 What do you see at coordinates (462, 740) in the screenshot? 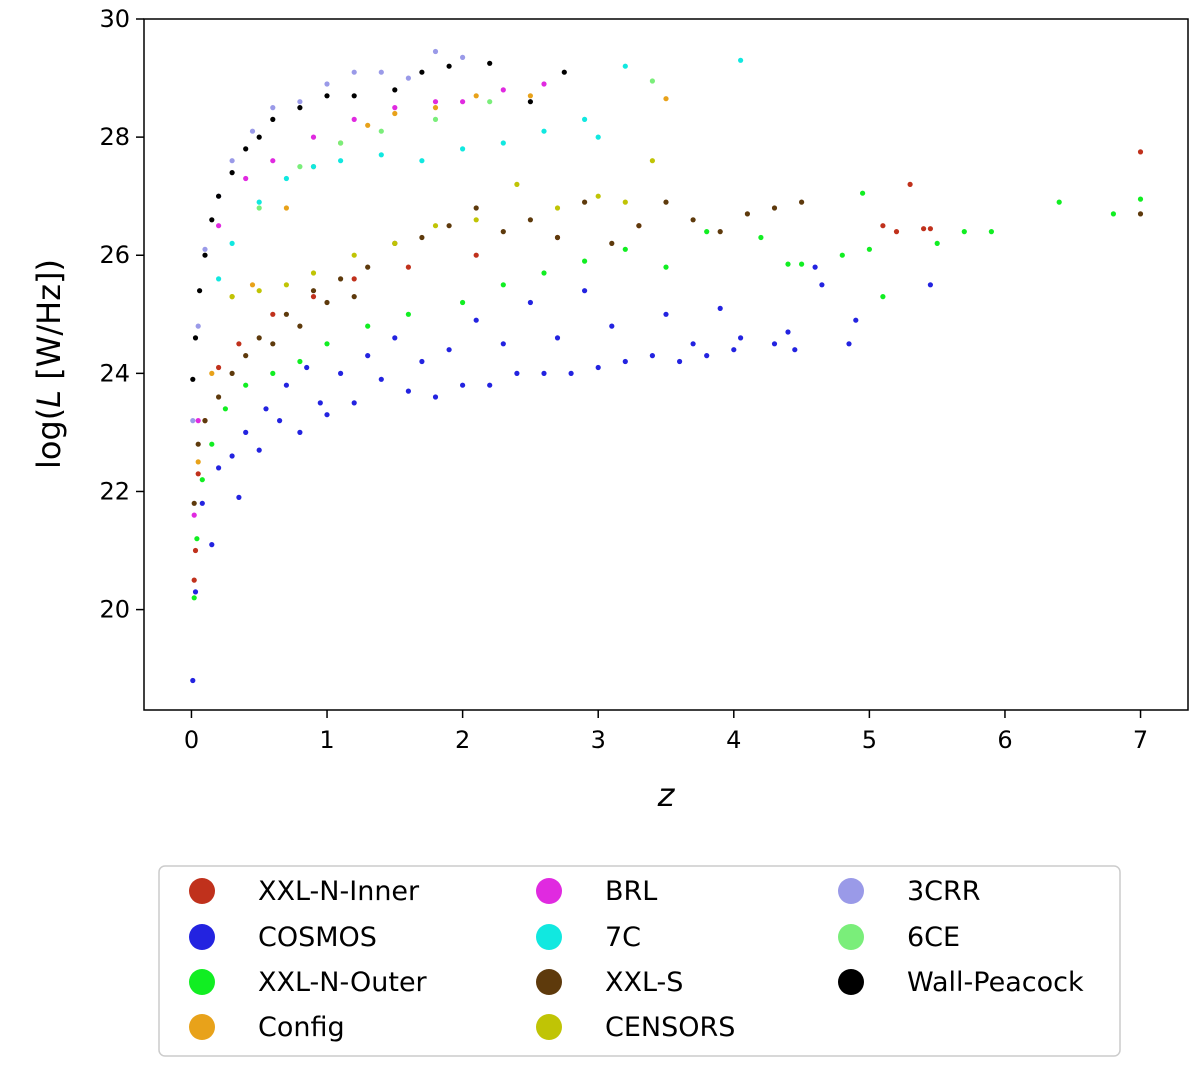
I see `x-tick-label: 2` at bounding box center [462, 740].